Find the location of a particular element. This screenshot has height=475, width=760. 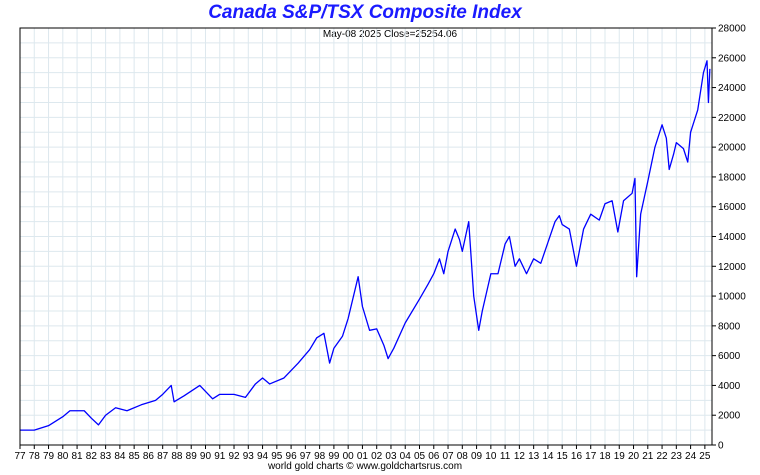

x-tick-label: 23 is located at coordinates (677, 456).